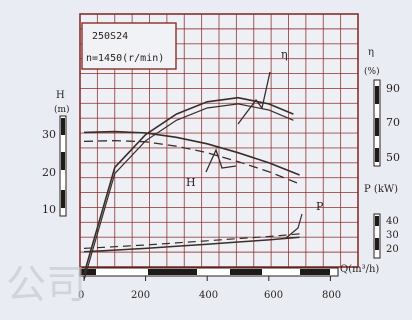  I want to click on eta-curve-label: η, so click(284, 54).